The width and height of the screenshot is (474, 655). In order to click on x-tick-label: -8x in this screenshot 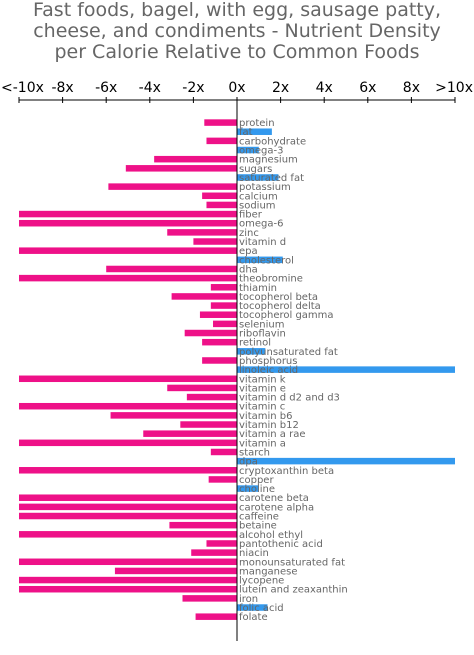, I will do `click(62, 88)`.